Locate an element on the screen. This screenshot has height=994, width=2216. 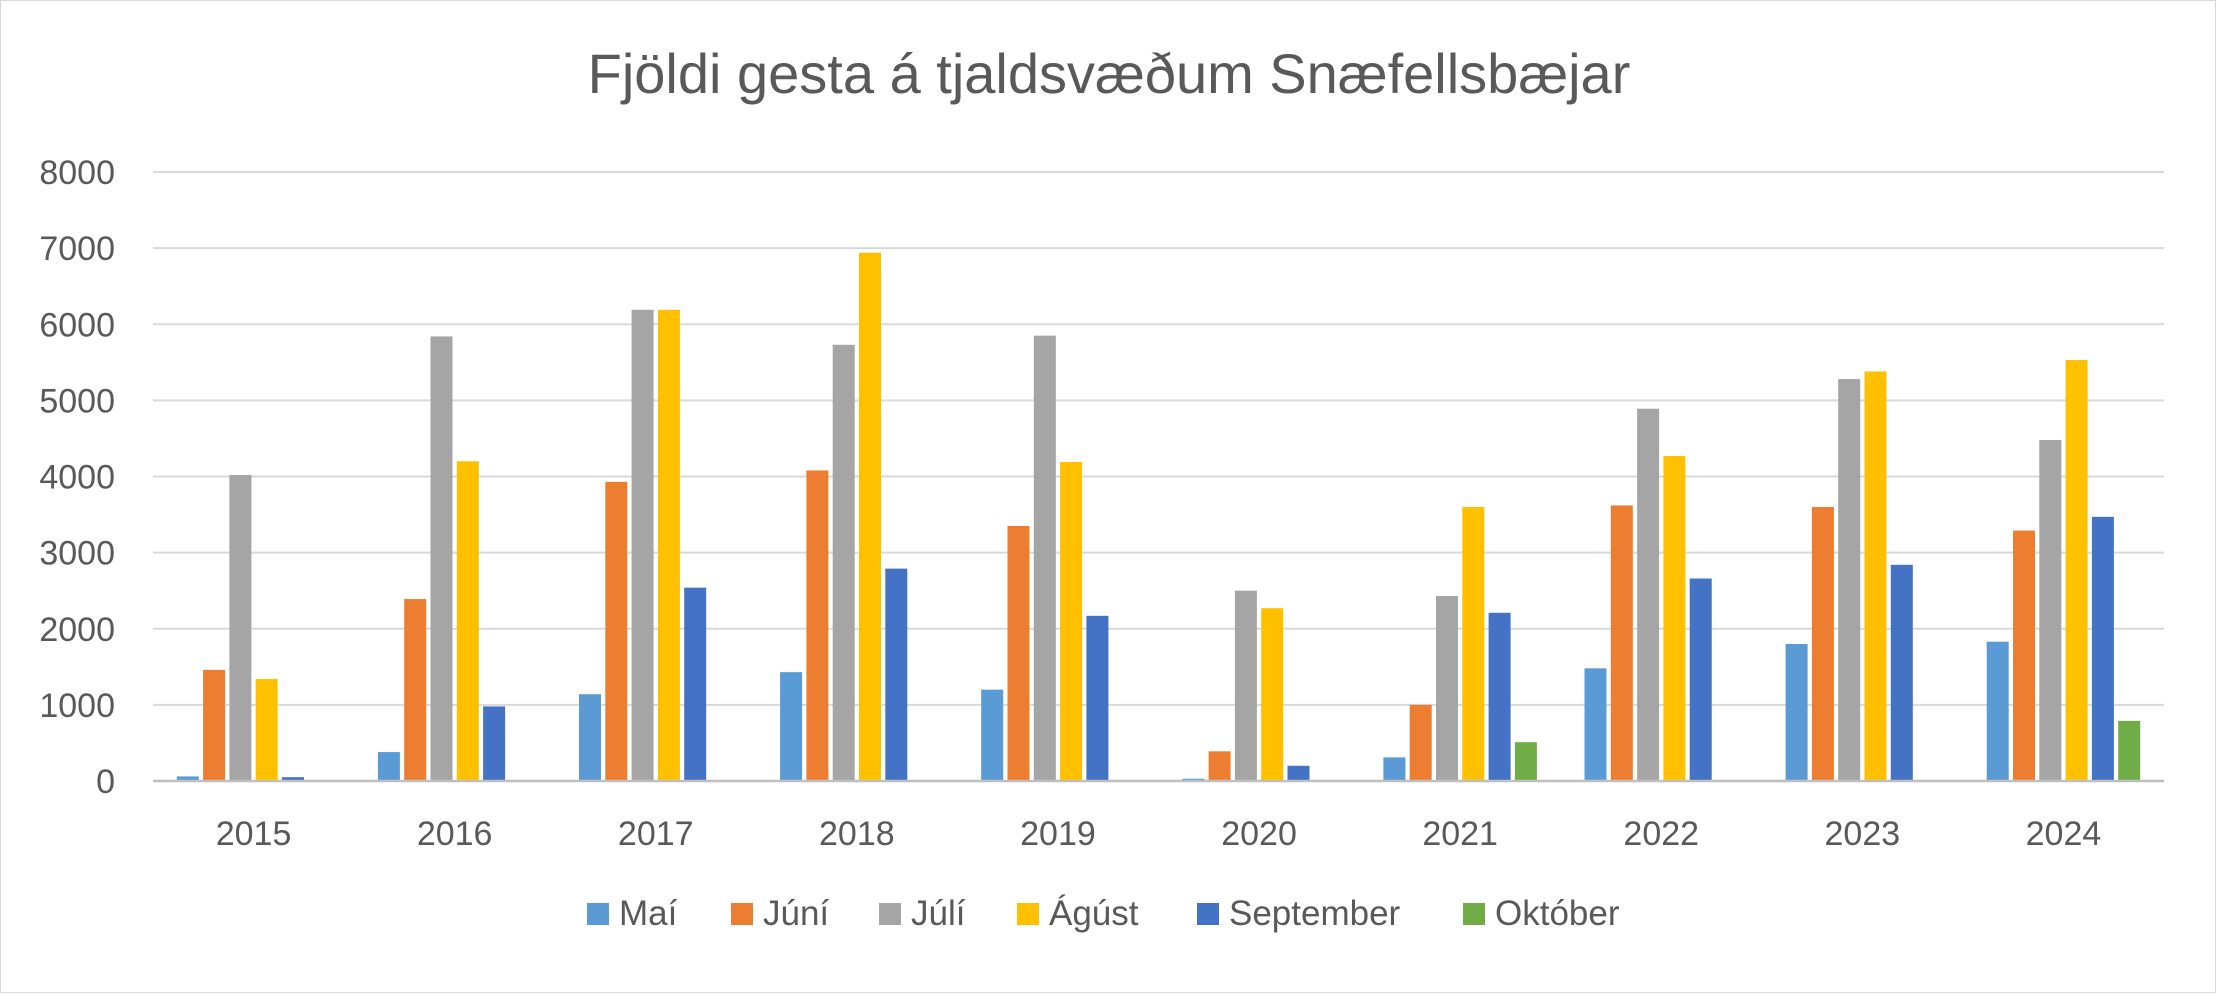
bar-2020-júlí is located at coordinates (1245, 685).